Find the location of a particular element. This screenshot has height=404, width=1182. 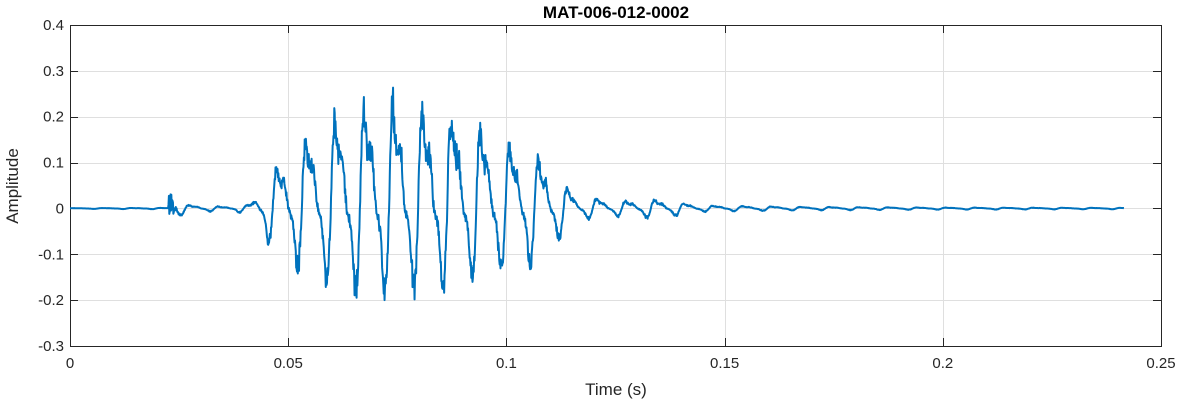

x-tick-label: 0.25 is located at coordinates (1160, 363).